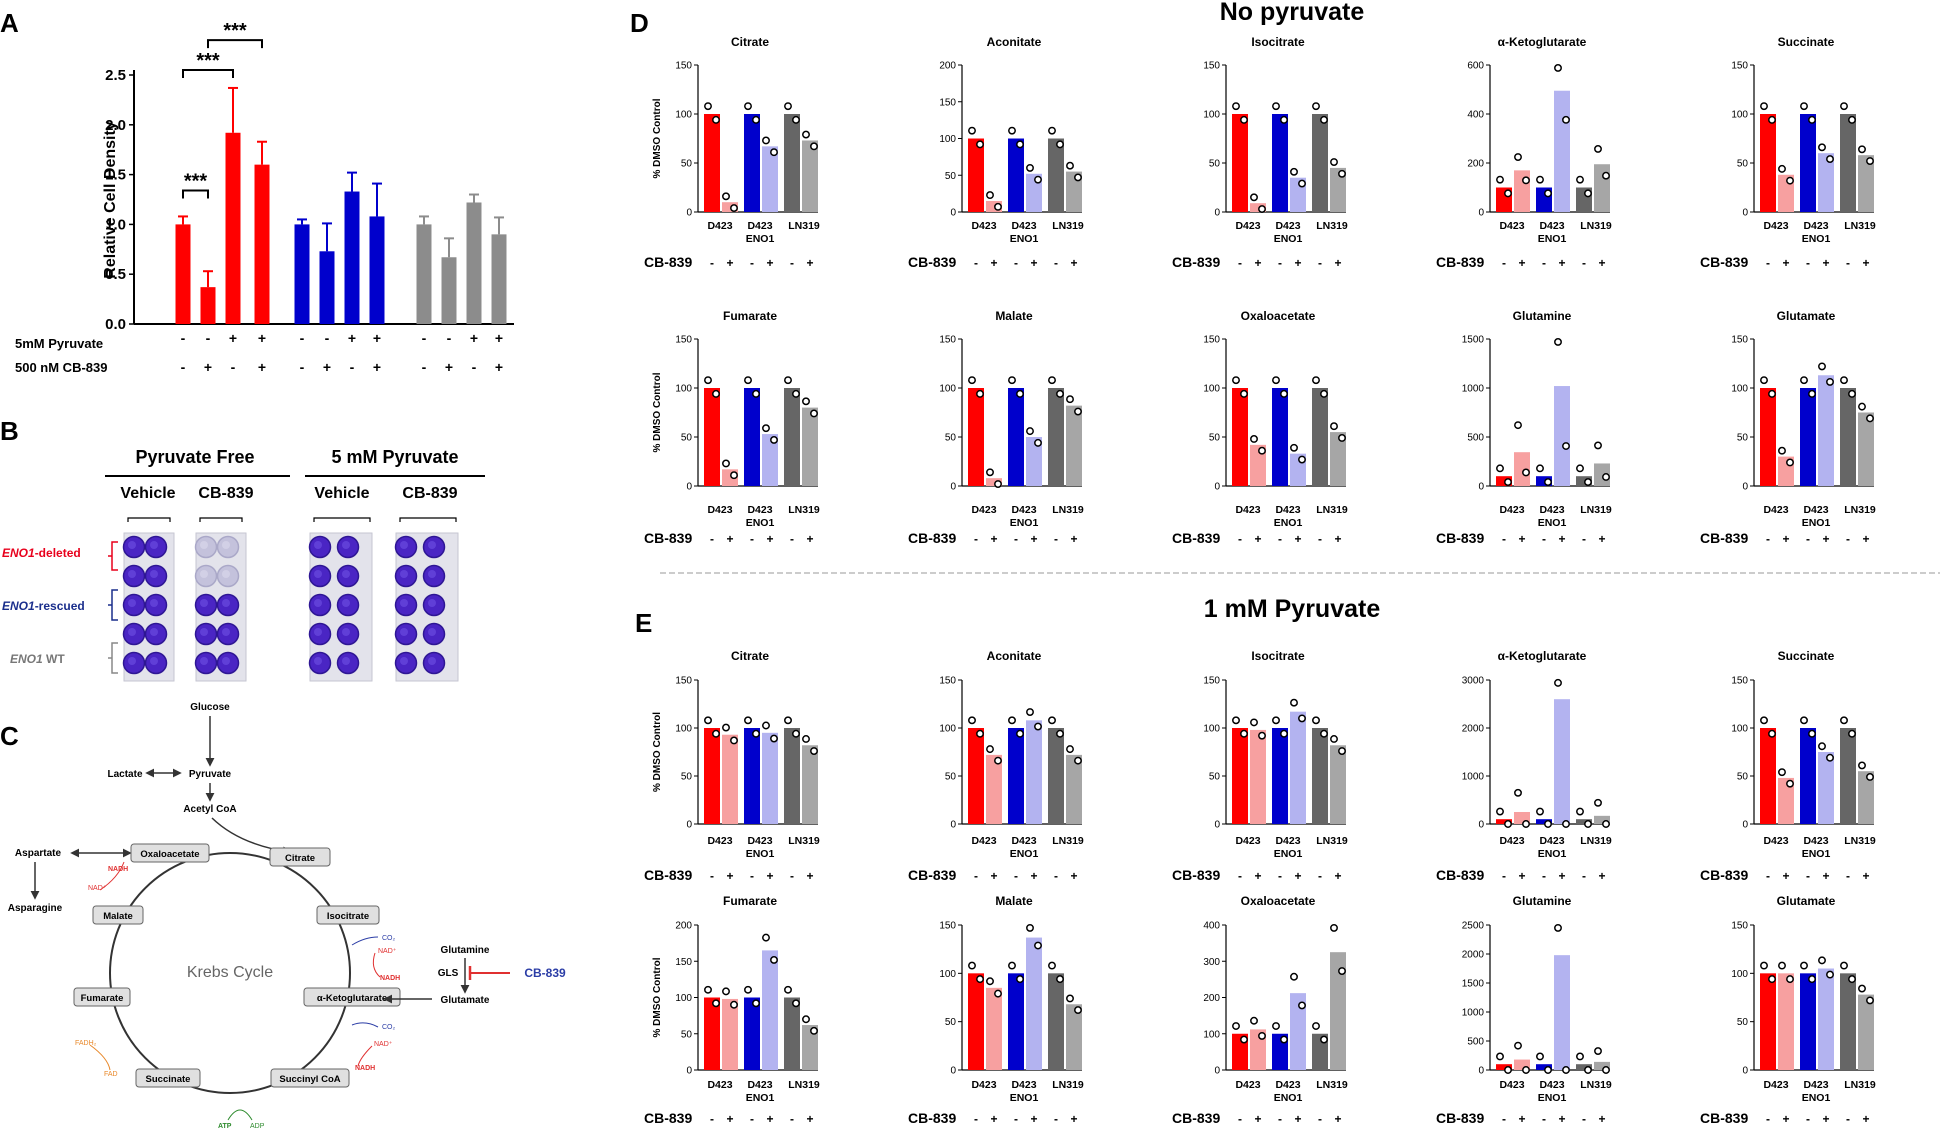 Image resolution: width=1942 pixels, height=1131 pixels. I want to click on panel-d-letter: D, so click(639, 23).